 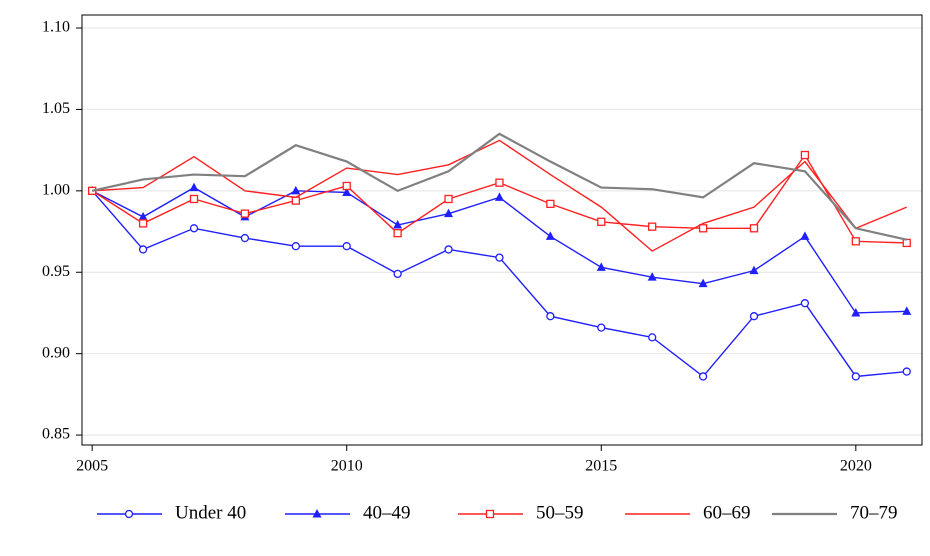 What do you see at coordinates (560, 512) in the screenshot?
I see `legend-label: 50–59` at bounding box center [560, 512].